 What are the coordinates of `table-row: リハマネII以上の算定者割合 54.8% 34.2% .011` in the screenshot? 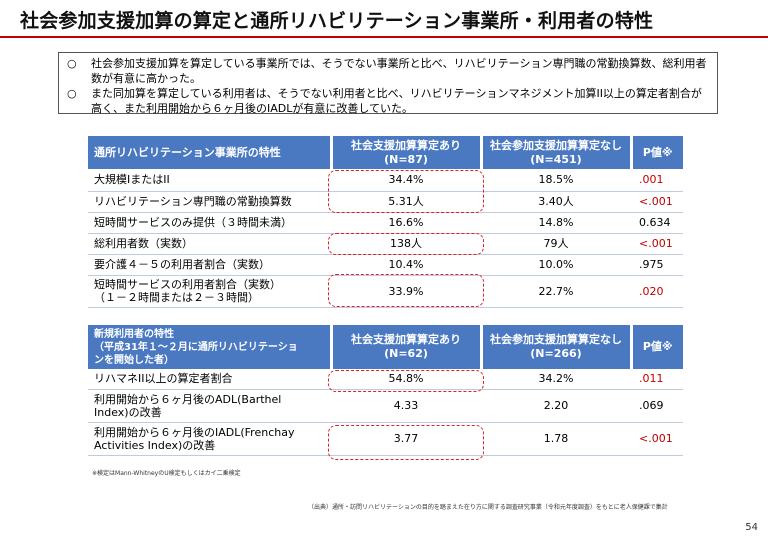 It's located at (385, 379).